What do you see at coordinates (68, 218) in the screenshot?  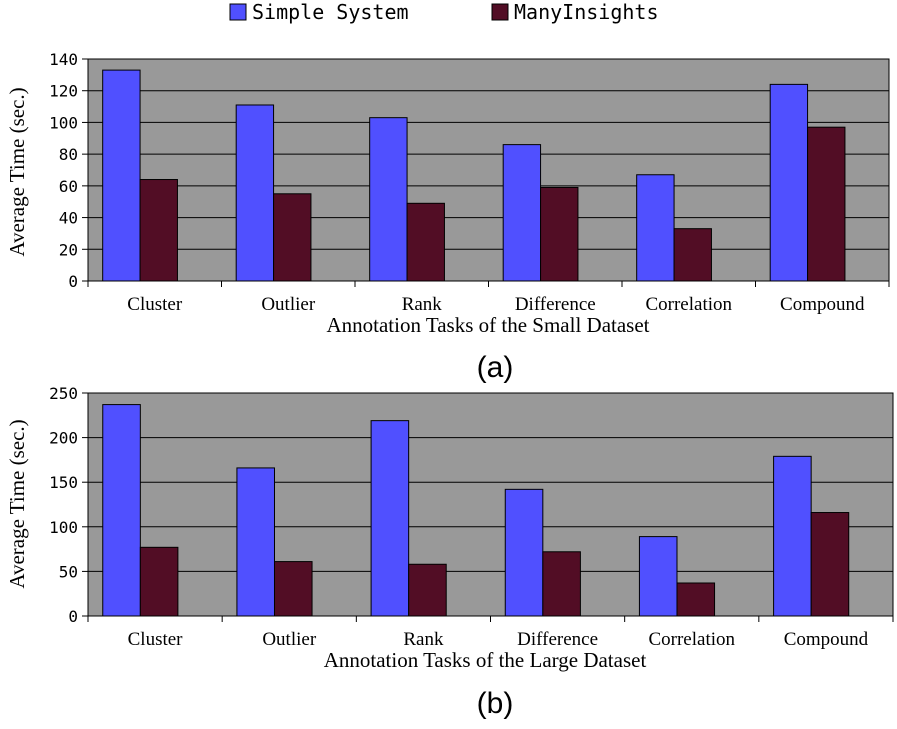 I see `y-tick-label: 40` at bounding box center [68, 218].